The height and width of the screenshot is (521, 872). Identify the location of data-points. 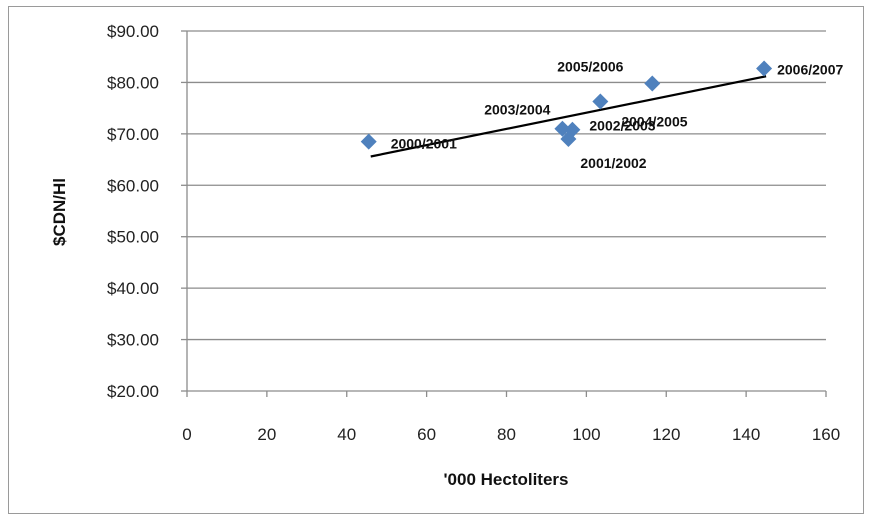
(566, 105).